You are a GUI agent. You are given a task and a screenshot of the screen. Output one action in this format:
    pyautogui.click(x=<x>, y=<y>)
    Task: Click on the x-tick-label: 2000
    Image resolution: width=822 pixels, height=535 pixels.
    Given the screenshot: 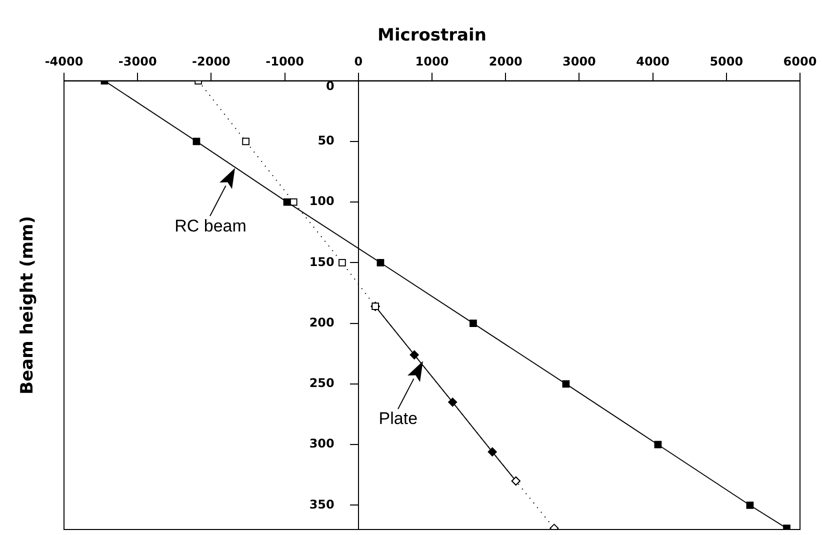 What is the action you would take?
    pyautogui.click(x=505, y=61)
    